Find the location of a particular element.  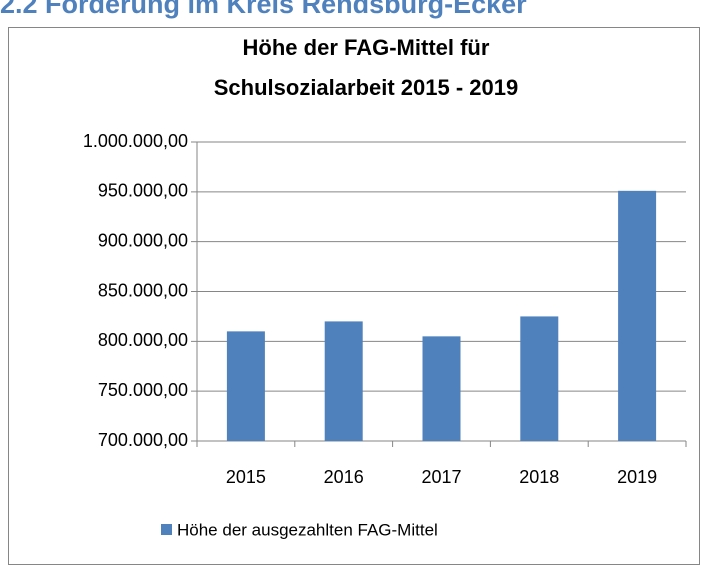

x-tick-label: 2017 is located at coordinates (441, 477).